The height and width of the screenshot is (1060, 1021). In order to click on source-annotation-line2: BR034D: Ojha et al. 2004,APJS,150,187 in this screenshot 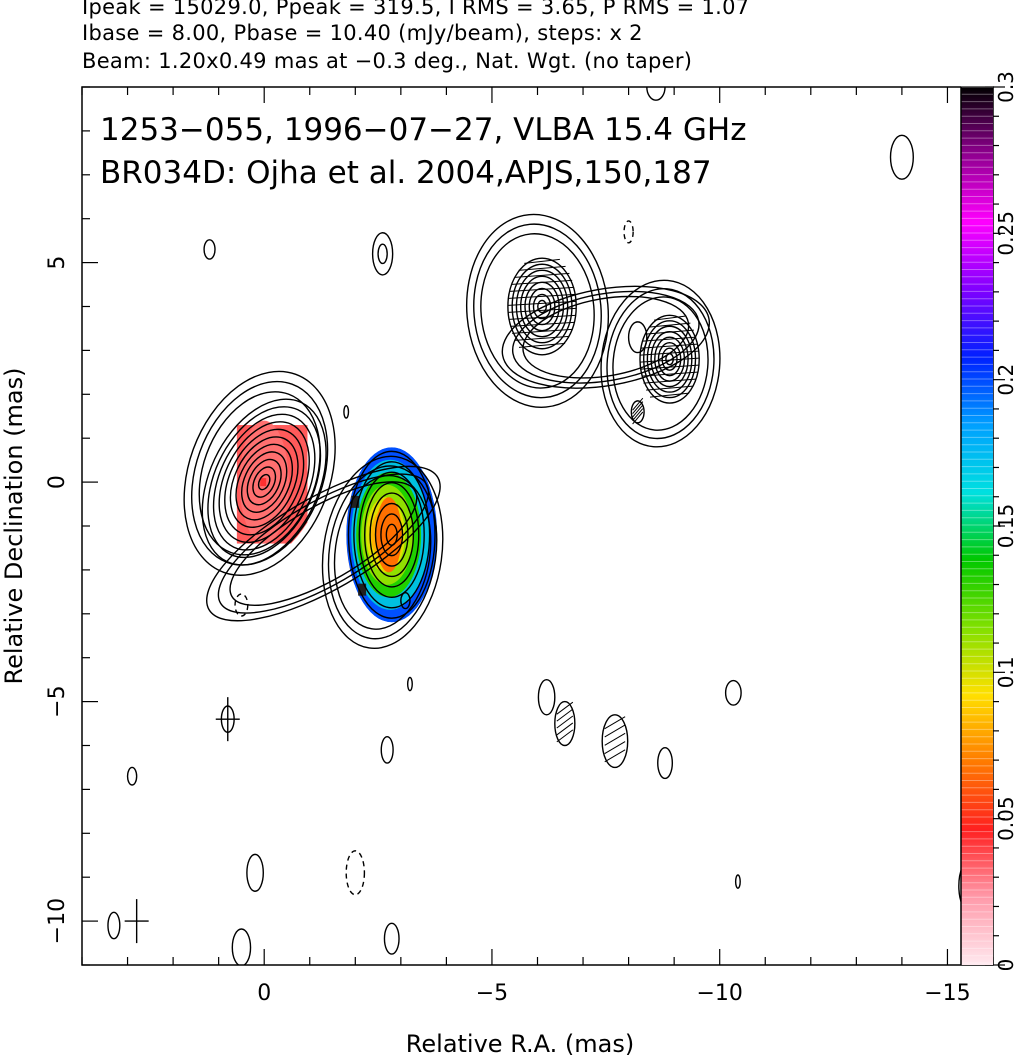, I will do `click(406, 173)`.